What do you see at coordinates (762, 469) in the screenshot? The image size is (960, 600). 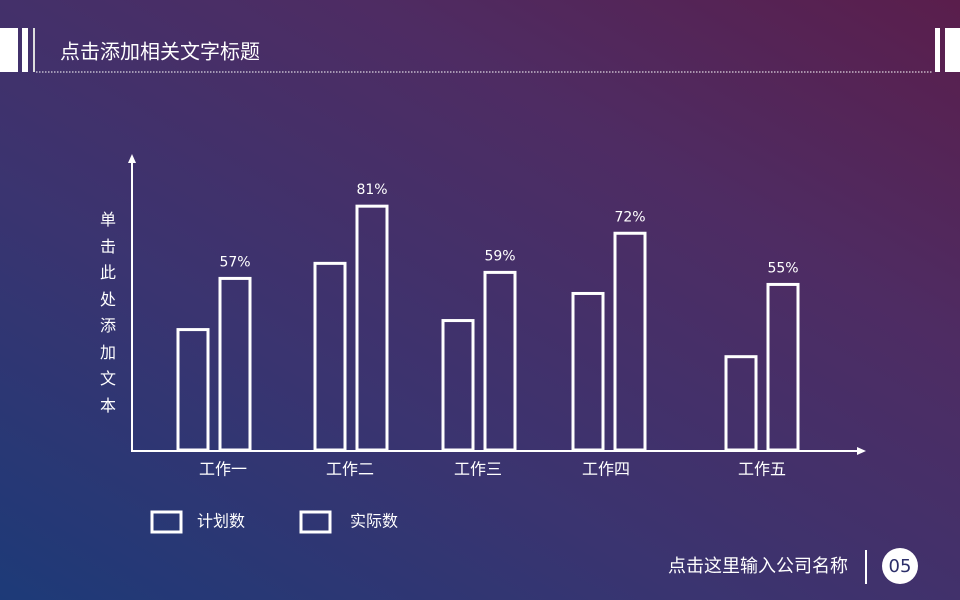 I see `x-tick-label: 工作五` at bounding box center [762, 469].